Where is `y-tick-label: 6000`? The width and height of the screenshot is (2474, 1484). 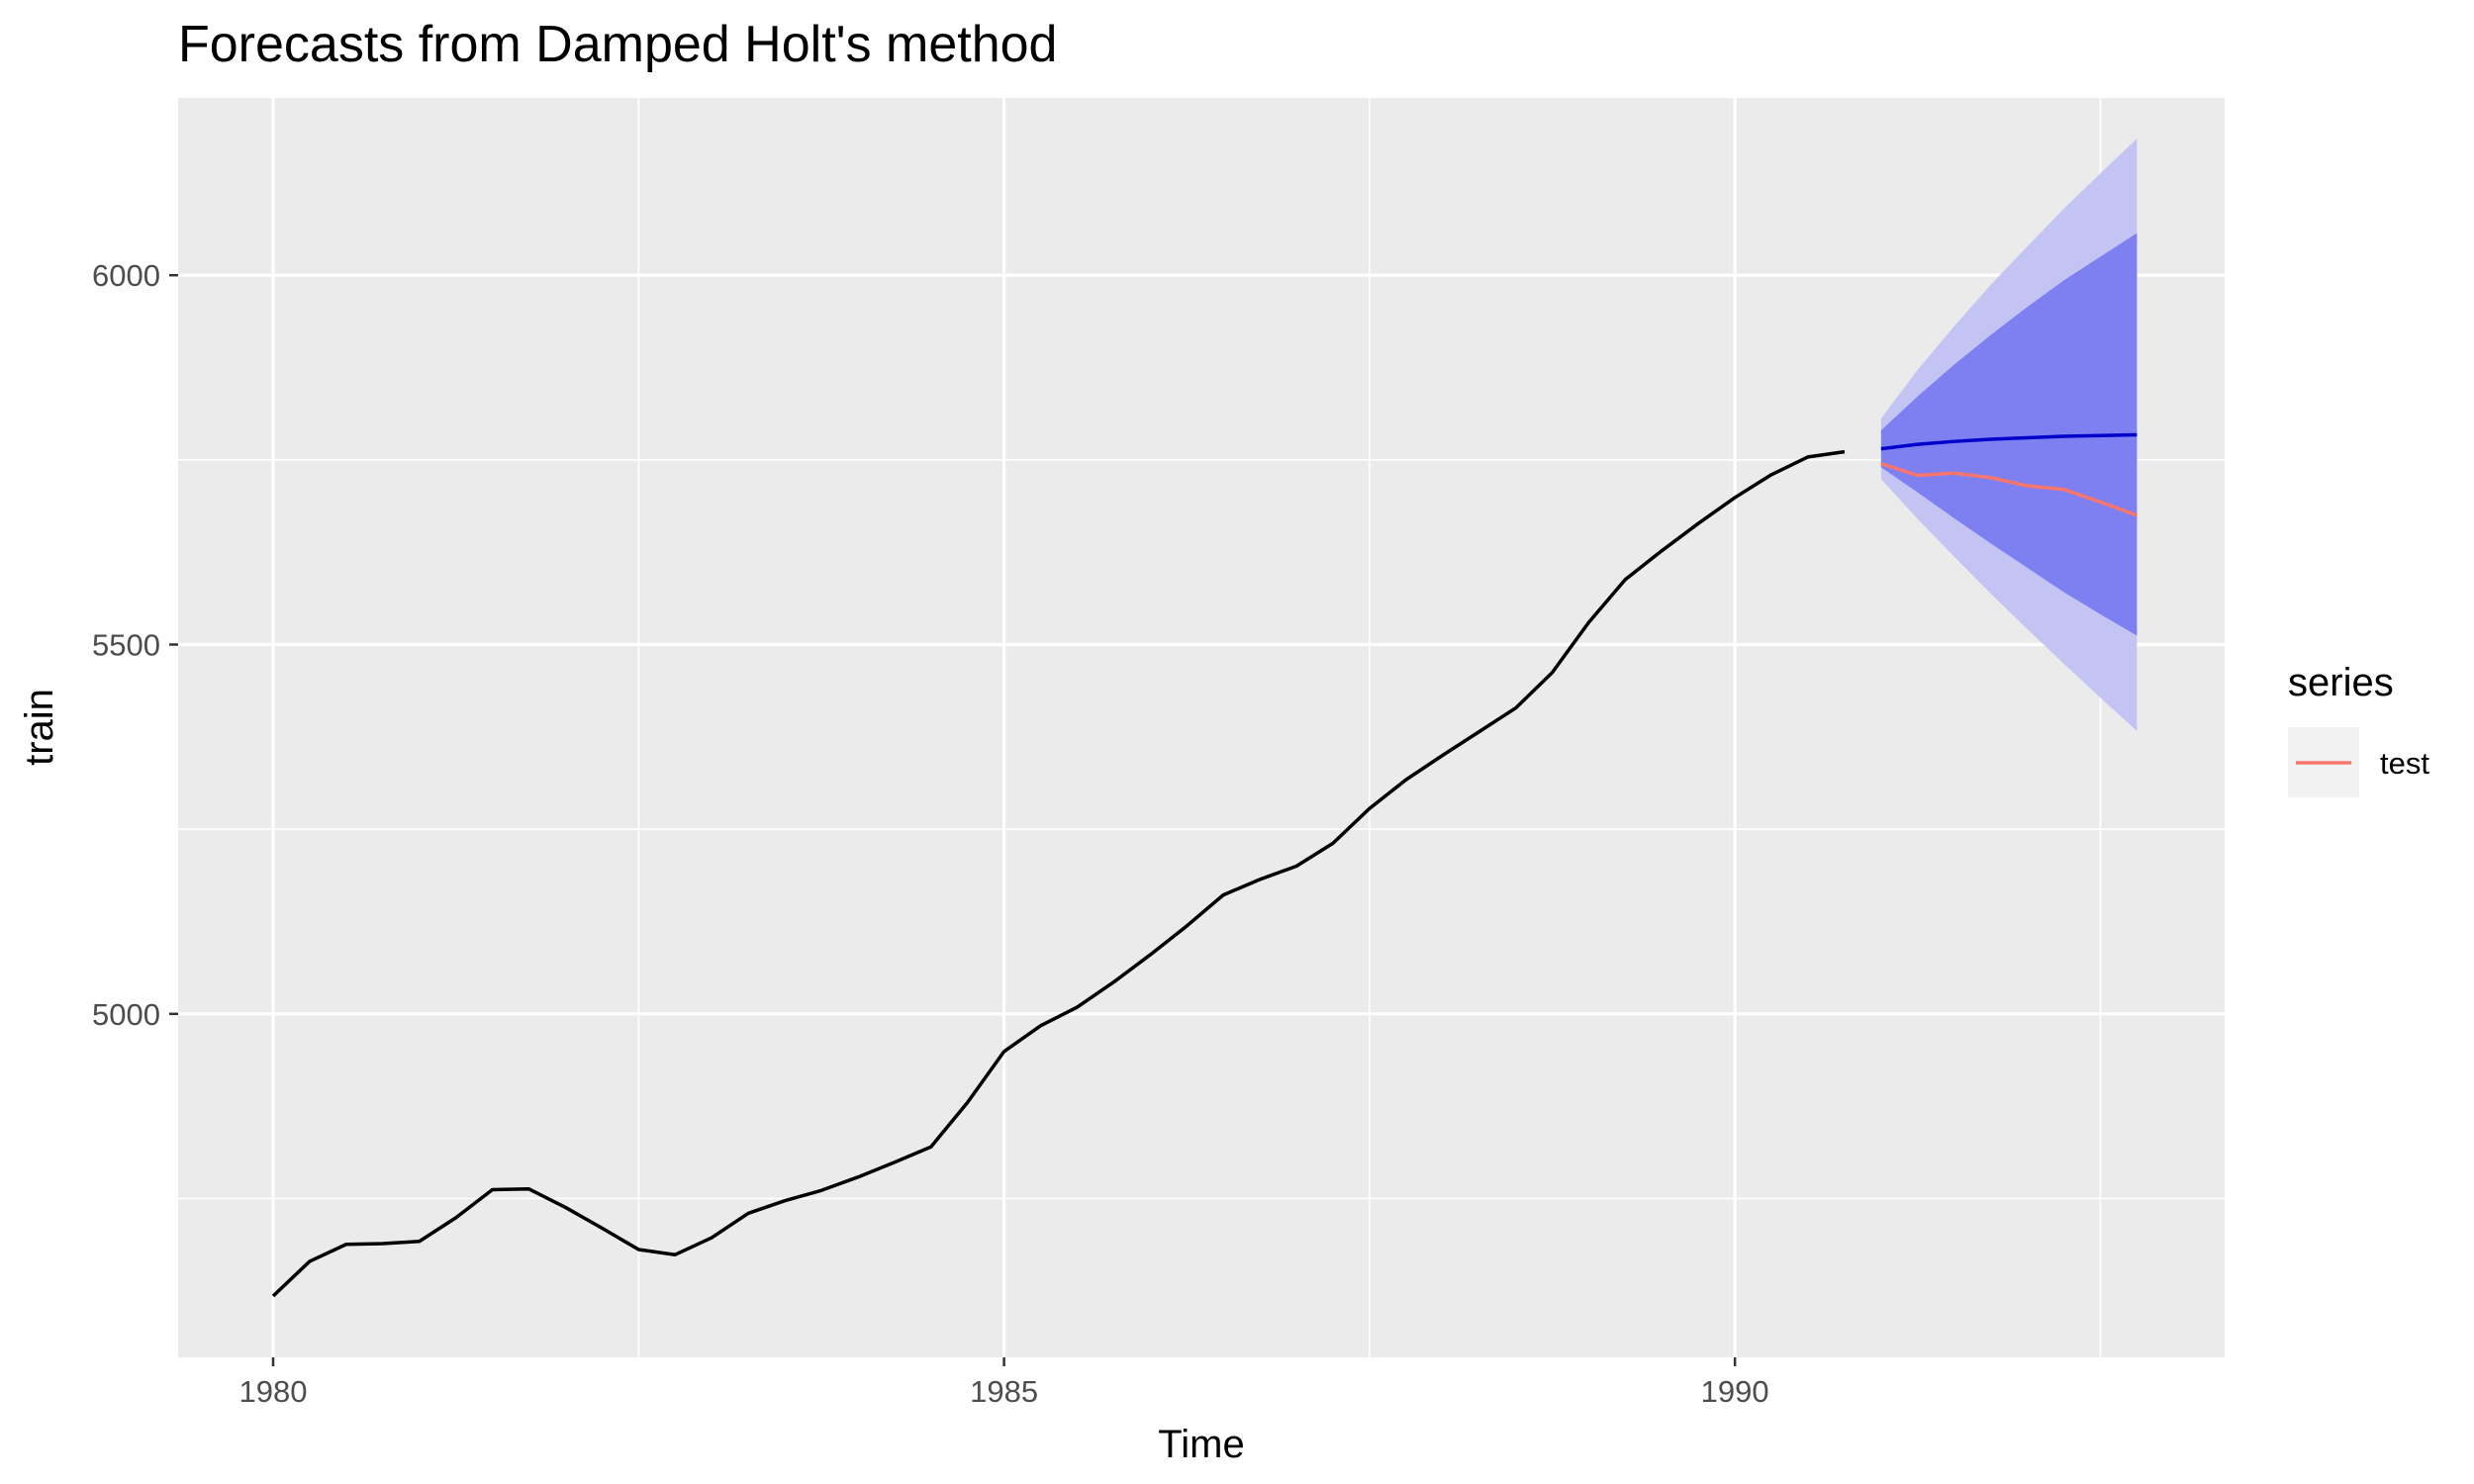
y-tick-label: 6000 is located at coordinates (126, 275).